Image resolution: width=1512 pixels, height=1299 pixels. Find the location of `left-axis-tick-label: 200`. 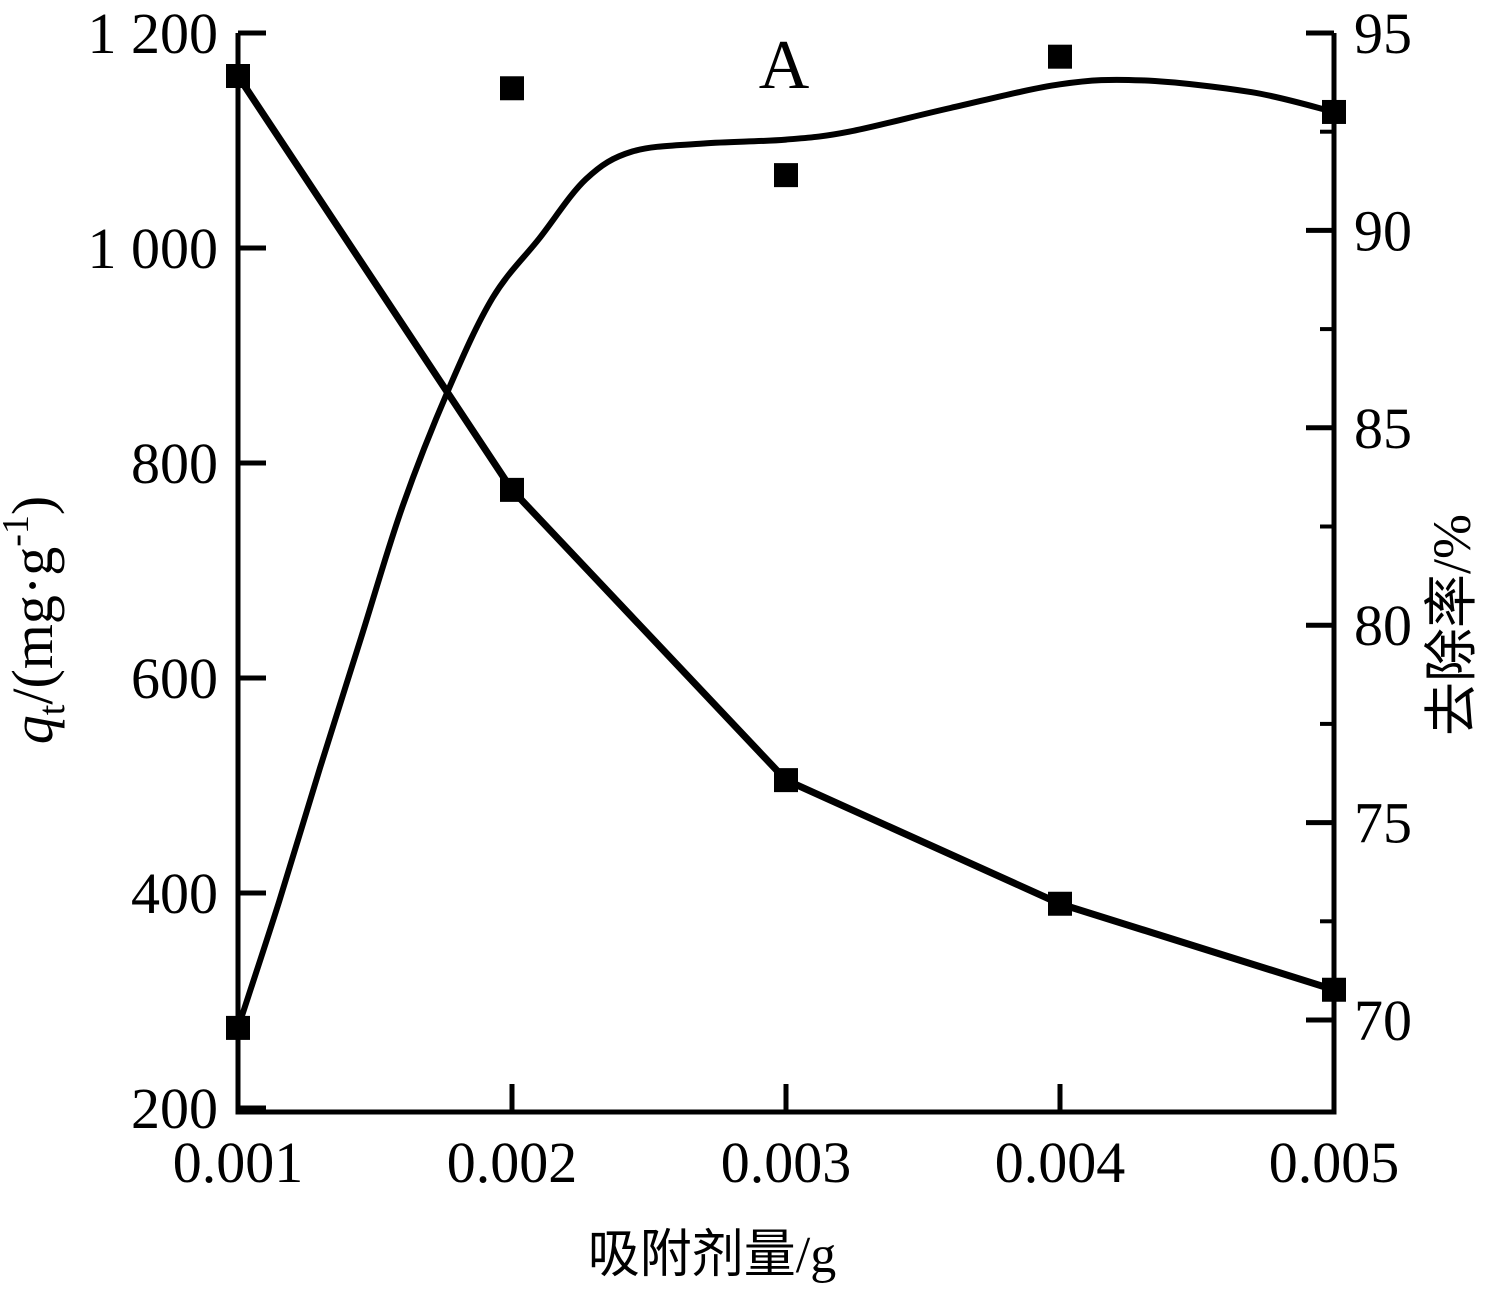

left-axis-tick-label: 200 is located at coordinates (174, 1108).